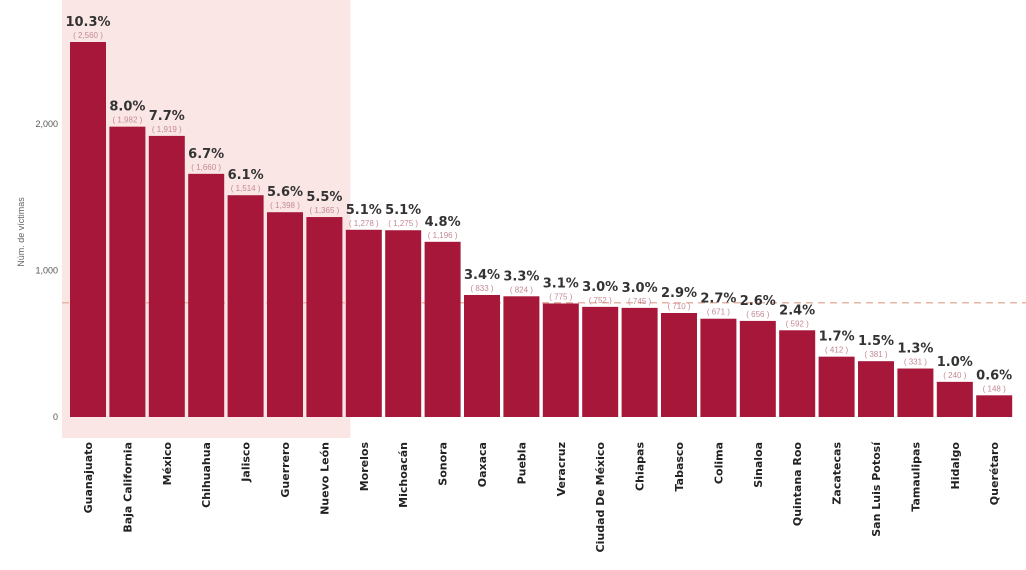 The image size is (1026, 570). I want to click on bar-percent-label: 8.0%, so click(127, 107).